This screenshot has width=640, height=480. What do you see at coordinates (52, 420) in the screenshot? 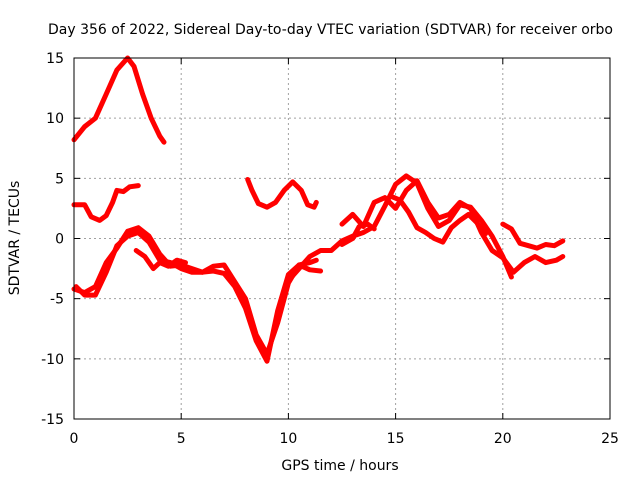
I see `y-tick-label: -15` at bounding box center [52, 420].